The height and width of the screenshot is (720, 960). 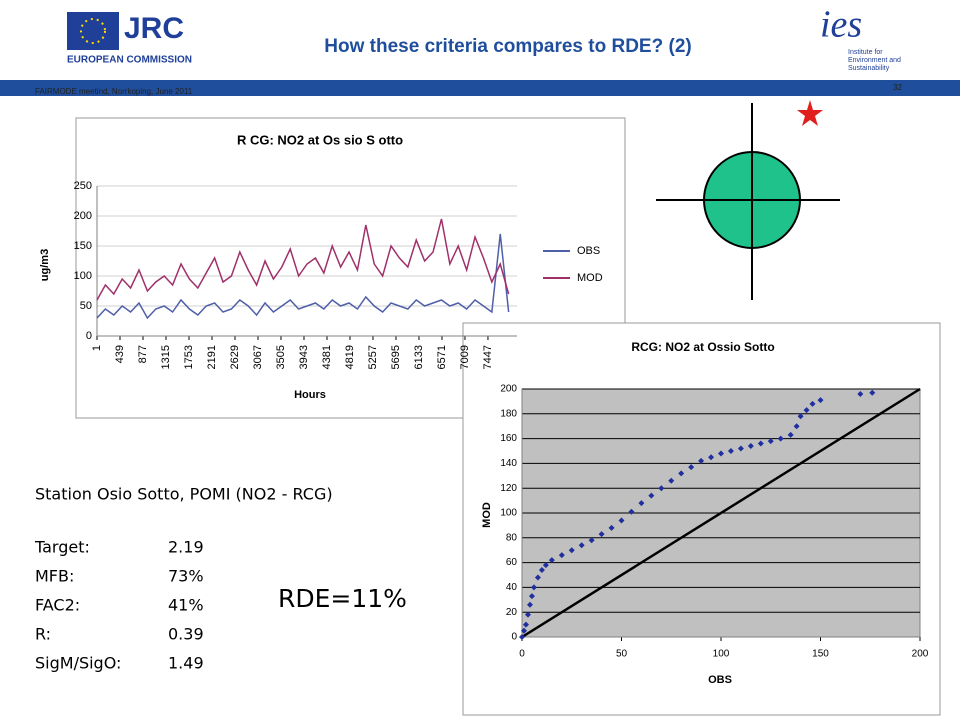 I want to click on x-axis-label: OBS, so click(x=720, y=680).